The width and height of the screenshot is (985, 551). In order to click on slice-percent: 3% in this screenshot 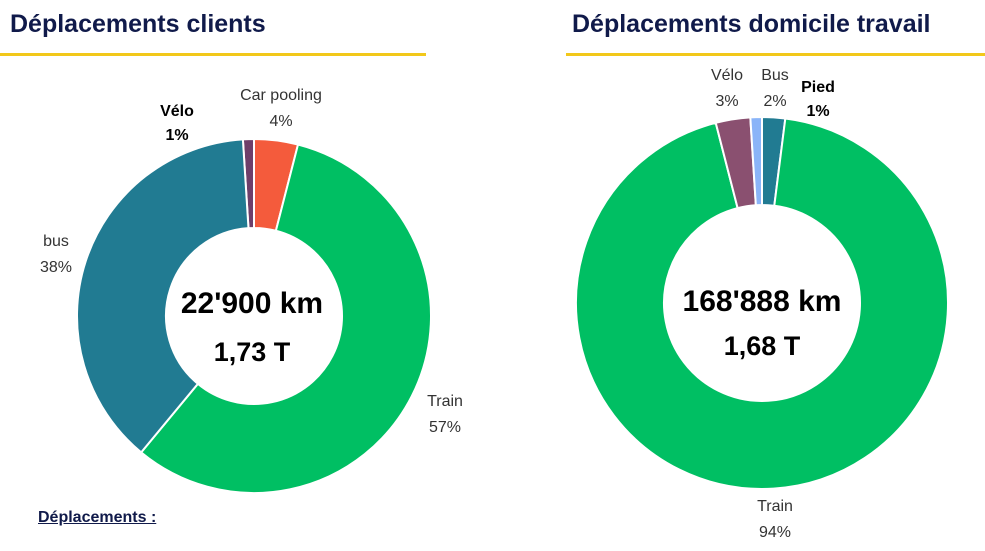, I will do `click(727, 101)`.